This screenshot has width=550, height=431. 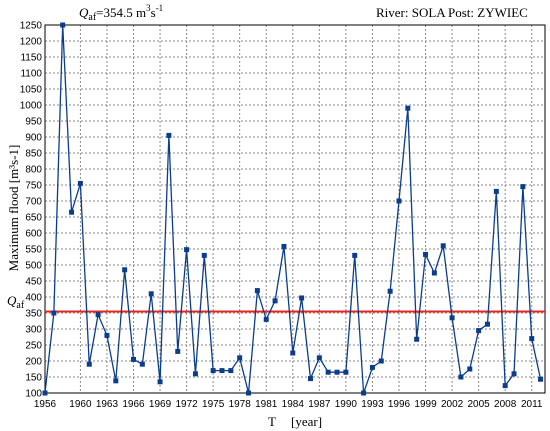 What do you see at coordinates (31, 26) in the screenshot?
I see `y-tick-label: 1250` at bounding box center [31, 26].